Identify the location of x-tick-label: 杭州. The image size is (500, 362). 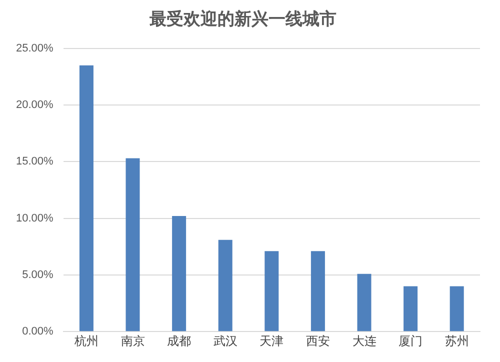
(85, 341).